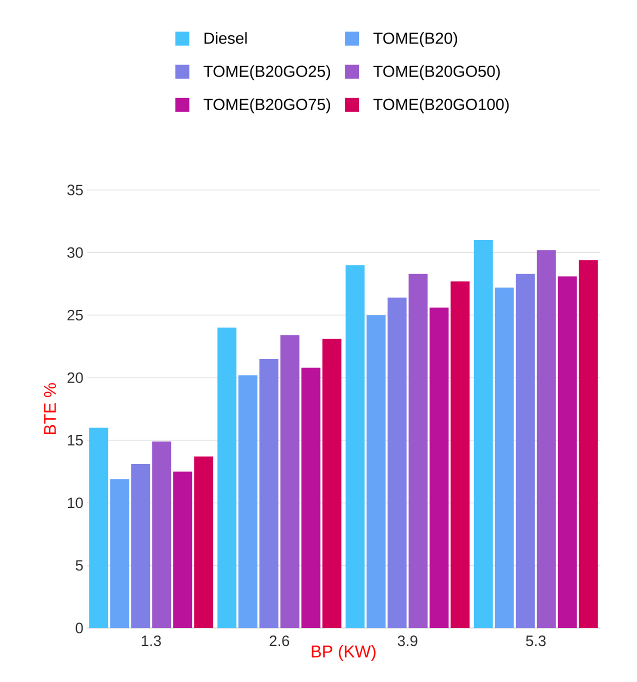 The width and height of the screenshot is (637, 682). Describe the element at coordinates (50, 408) in the screenshot. I see `y-axis-title: BTE %` at that location.